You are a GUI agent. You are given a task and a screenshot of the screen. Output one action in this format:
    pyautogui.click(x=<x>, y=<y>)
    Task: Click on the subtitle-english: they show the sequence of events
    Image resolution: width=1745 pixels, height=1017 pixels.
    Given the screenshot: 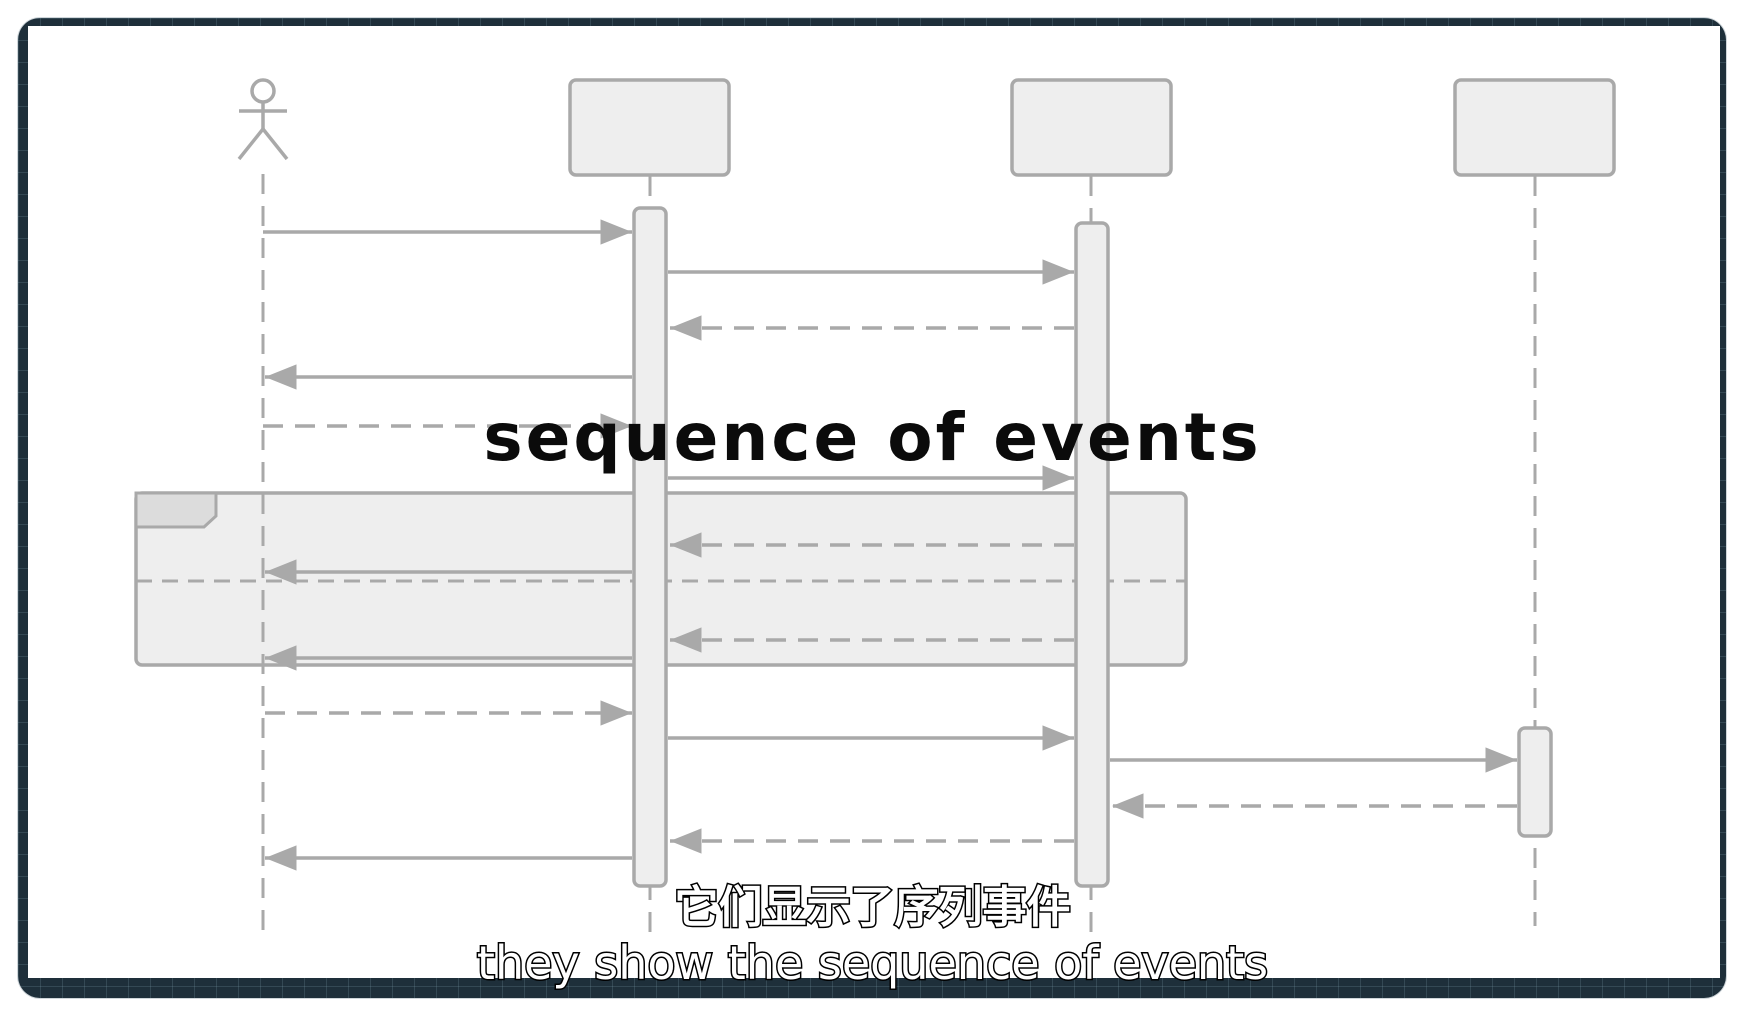 What is the action you would take?
    pyautogui.click(x=872, y=963)
    